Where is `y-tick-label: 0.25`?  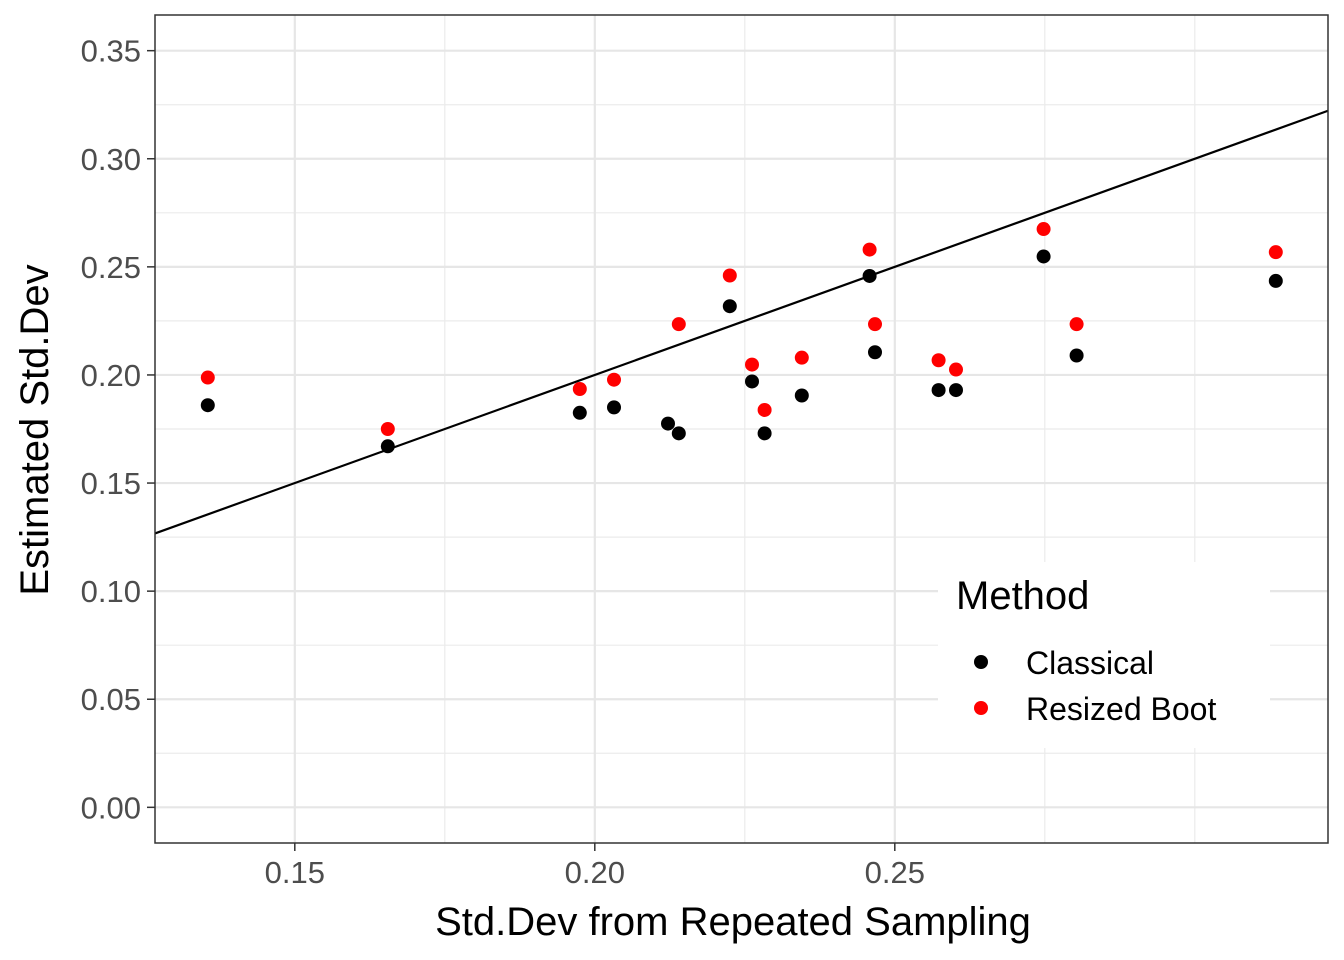
y-tick-label: 0.25 is located at coordinates (111, 267).